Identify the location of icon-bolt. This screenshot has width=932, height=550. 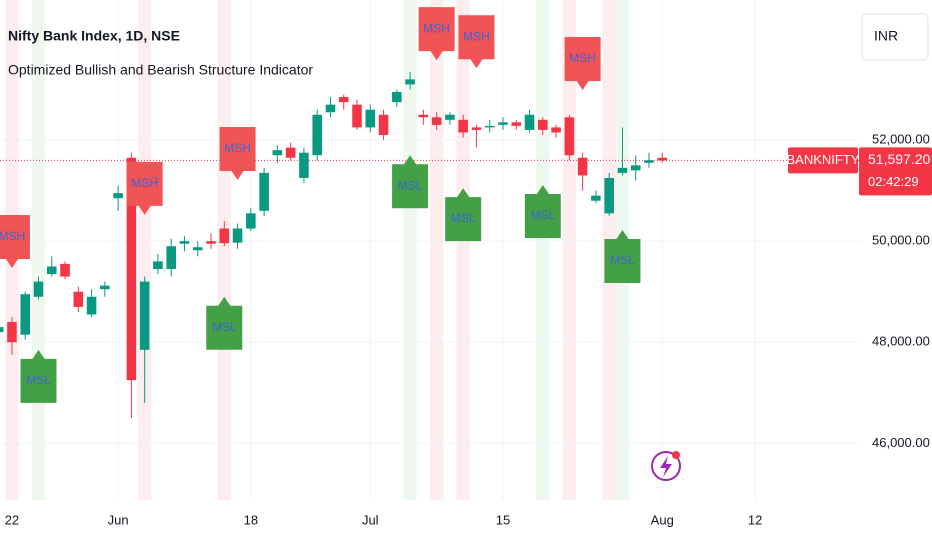
(666, 466).